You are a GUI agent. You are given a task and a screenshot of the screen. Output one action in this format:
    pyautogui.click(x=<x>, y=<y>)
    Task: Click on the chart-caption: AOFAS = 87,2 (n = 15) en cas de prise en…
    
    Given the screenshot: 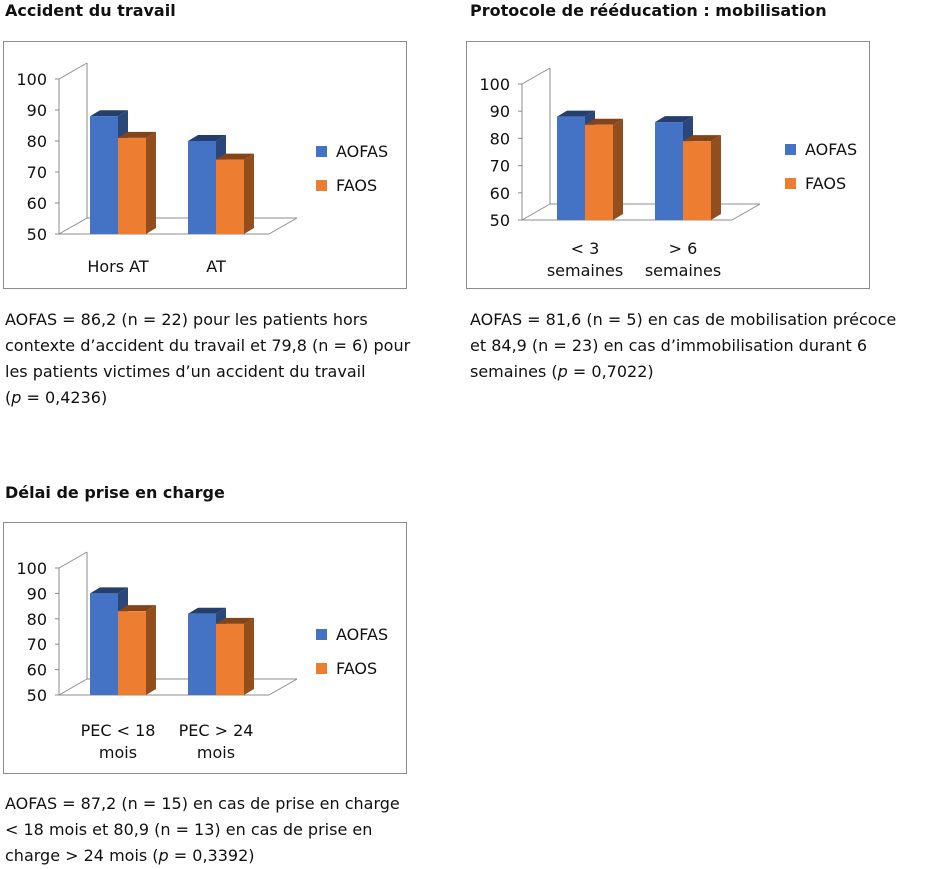 What is the action you would take?
    pyautogui.click(x=225, y=830)
    